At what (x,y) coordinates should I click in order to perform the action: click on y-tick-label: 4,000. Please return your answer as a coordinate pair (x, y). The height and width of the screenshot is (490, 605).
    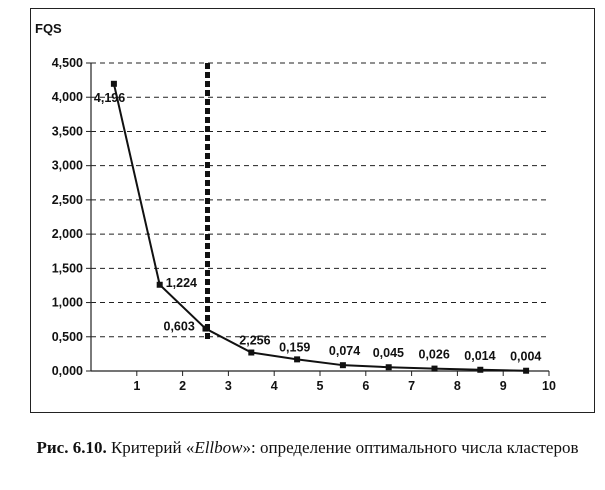
    Looking at the image, I should click on (67, 97).